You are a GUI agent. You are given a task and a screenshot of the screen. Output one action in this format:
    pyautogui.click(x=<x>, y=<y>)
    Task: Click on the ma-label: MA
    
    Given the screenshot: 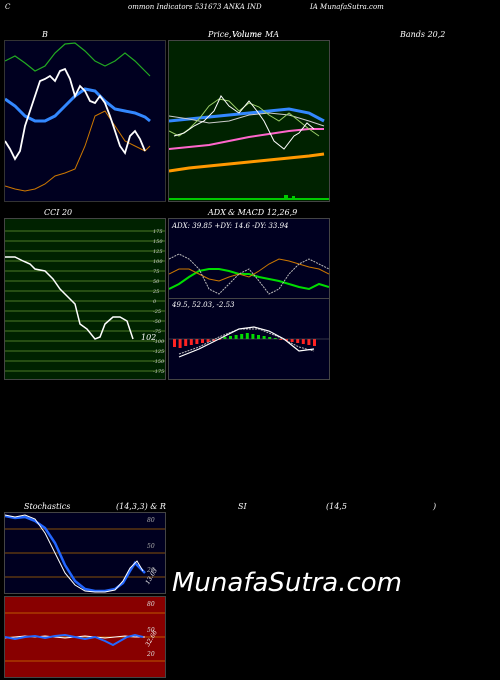 What is the action you would take?
    pyautogui.click(x=272, y=34)
    